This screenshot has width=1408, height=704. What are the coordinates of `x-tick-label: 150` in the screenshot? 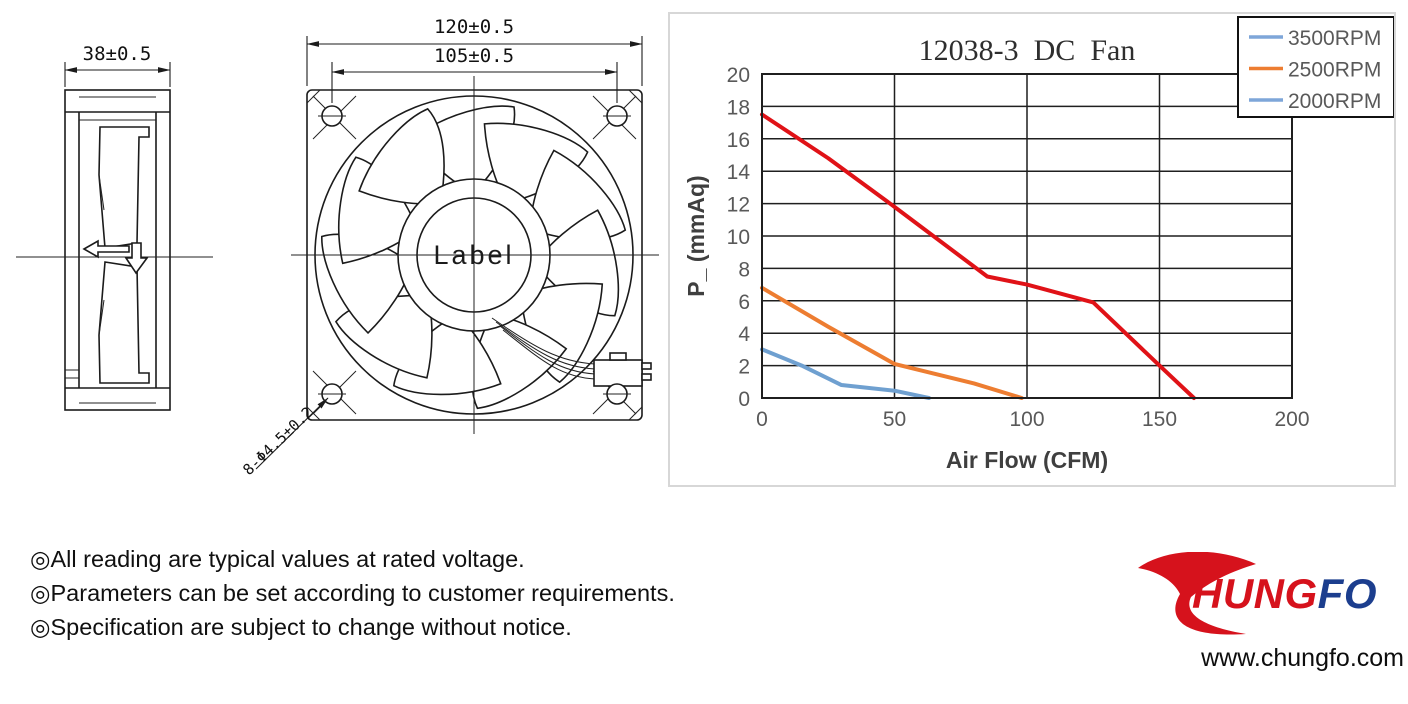 It's located at (1159, 419).